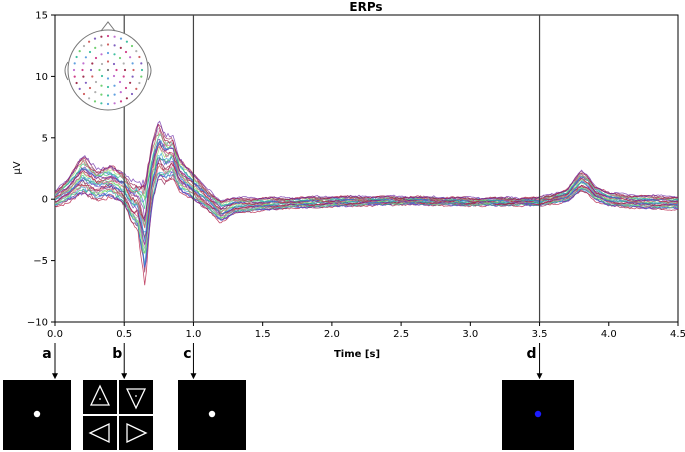 The width and height of the screenshot is (685, 452). Describe the element at coordinates (136, 399) in the screenshot. I see `triangle-down-icon` at that location.